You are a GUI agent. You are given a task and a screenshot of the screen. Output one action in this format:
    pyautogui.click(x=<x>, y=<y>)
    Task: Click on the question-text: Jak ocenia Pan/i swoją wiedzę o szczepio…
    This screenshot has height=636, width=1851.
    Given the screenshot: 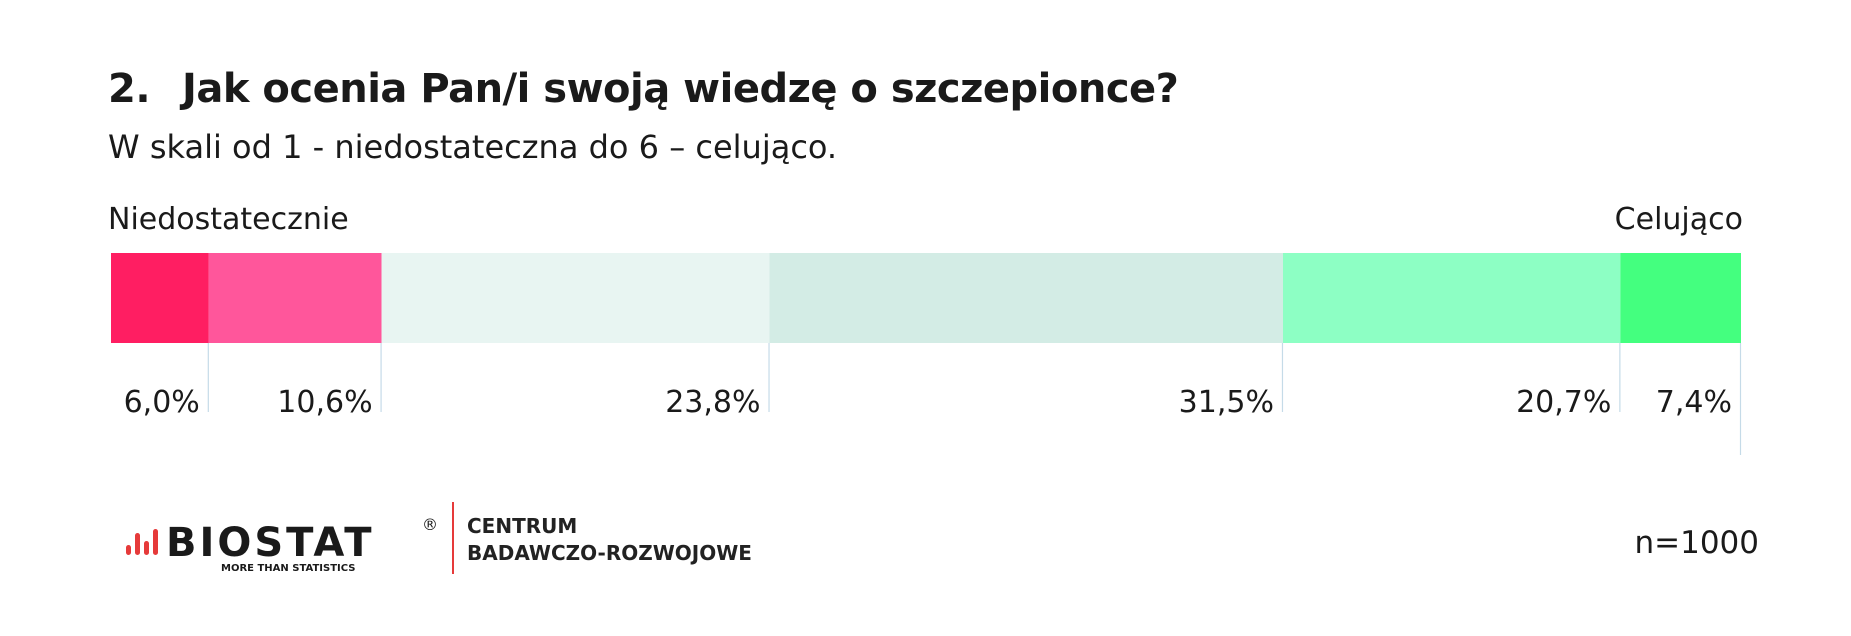 What is the action you would take?
    pyautogui.click(x=680, y=89)
    